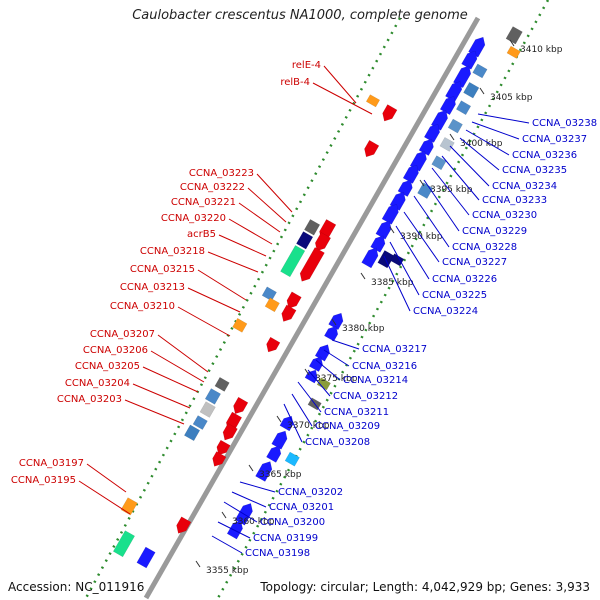 This screenshot has width=600, height=600. I want to click on gene-label-reverse: CCNA_03201, so click(301, 507).